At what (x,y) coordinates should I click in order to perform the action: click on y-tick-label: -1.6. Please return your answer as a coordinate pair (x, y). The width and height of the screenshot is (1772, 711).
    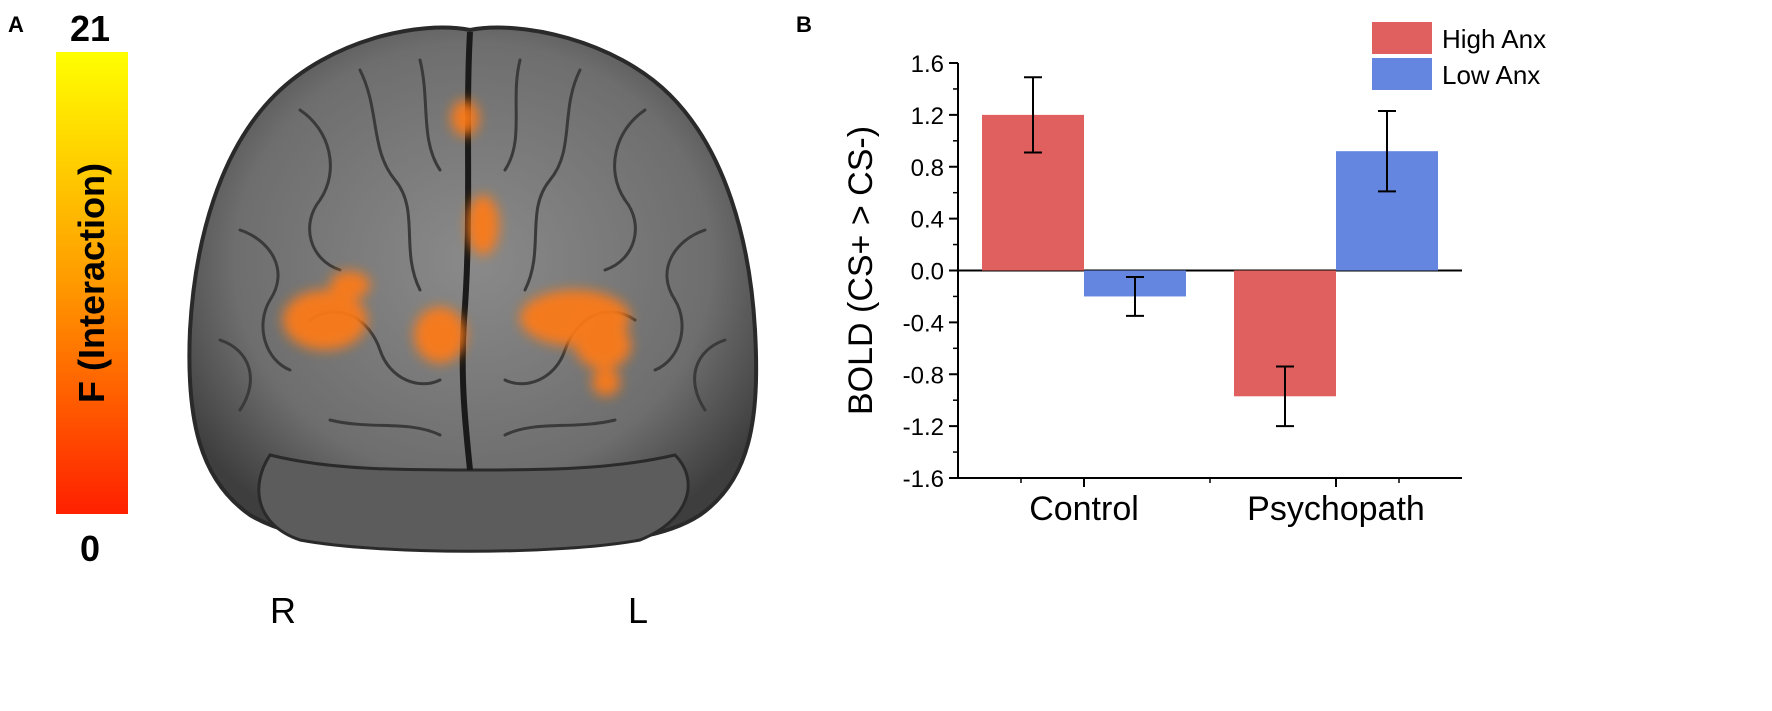
    Looking at the image, I should click on (923, 479).